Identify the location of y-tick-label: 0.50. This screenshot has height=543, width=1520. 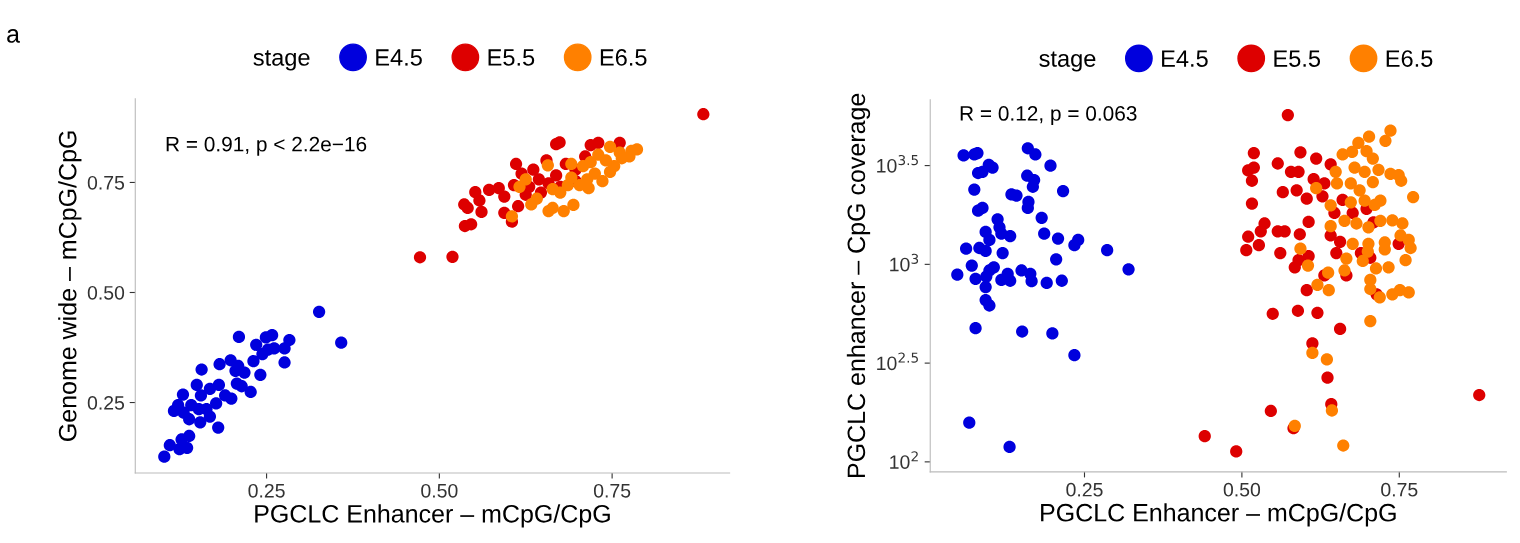
(106, 292).